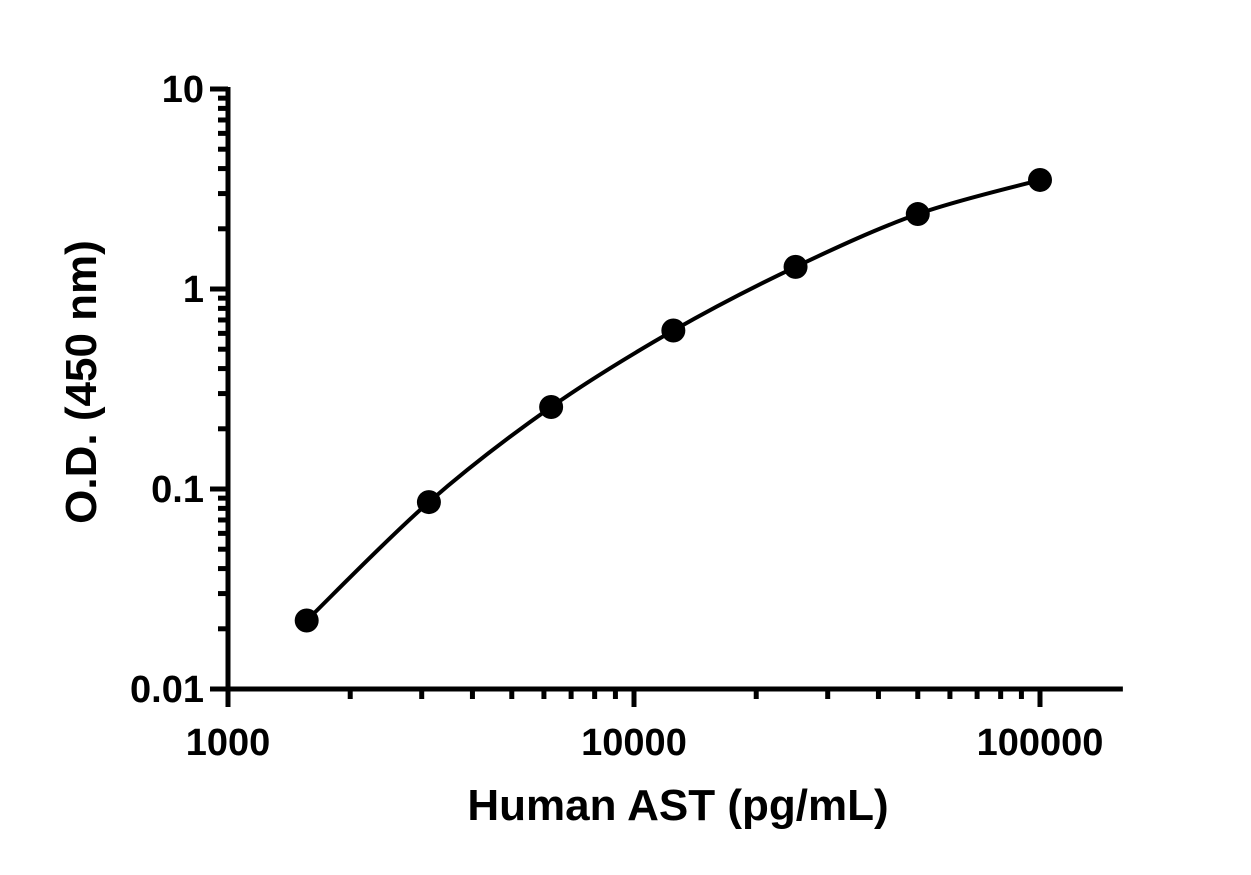 Image resolution: width=1251 pixels, height=875 pixels. Describe the element at coordinates (1040, 743) in the screenshot. I see `x-tick-label: 100000` at that location.